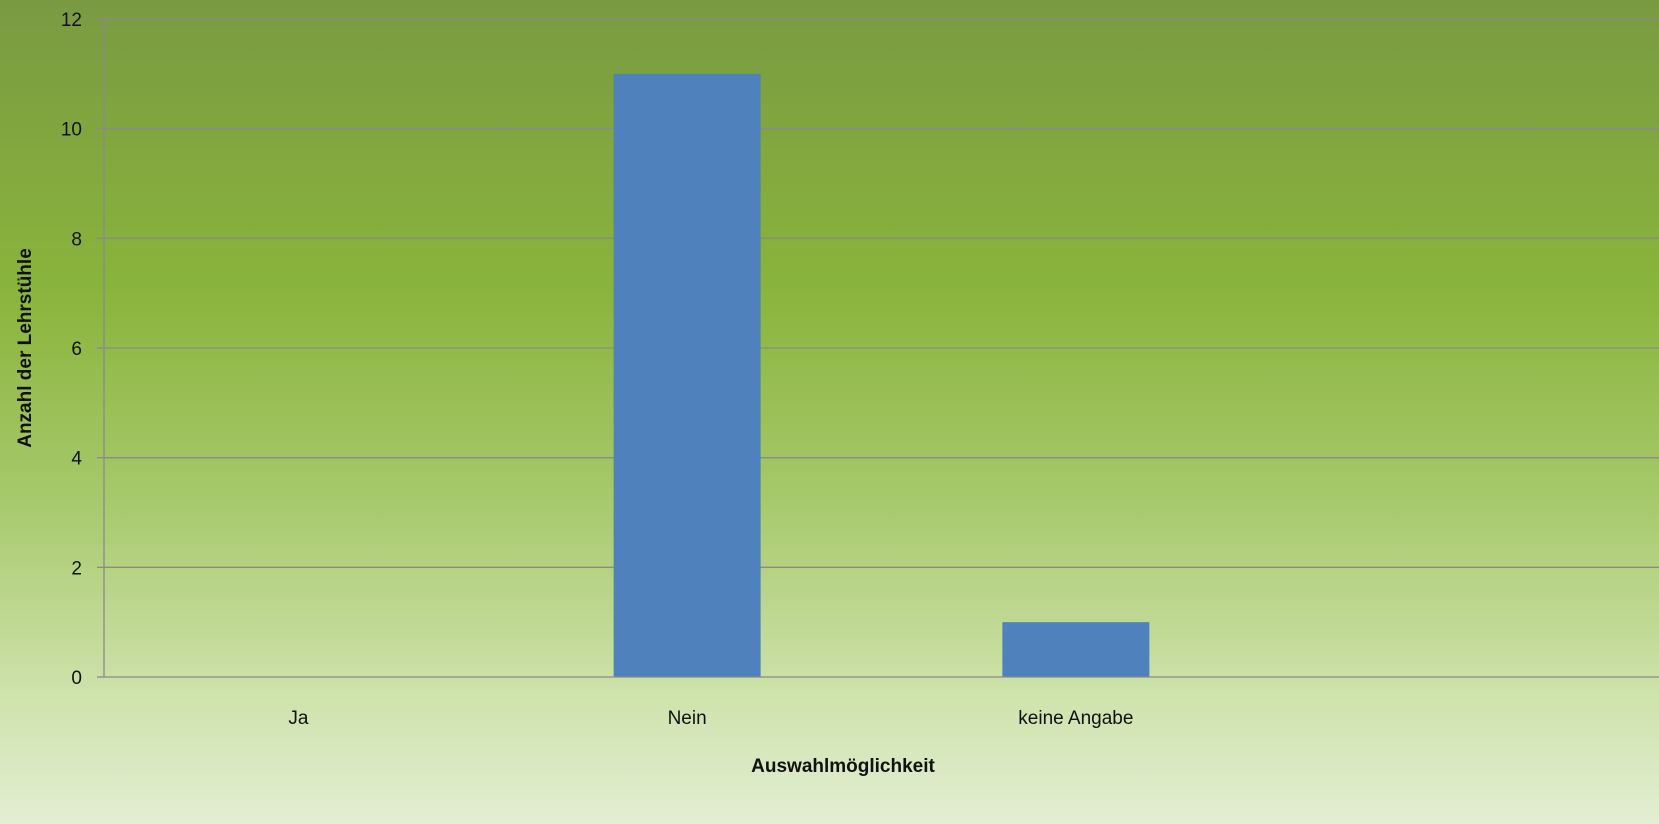 The width and height of the screenshot is (1659, 824). Describe the element at coordinates (76, 349) in the screenshot. I see `y-tick-label: 6` at that location.